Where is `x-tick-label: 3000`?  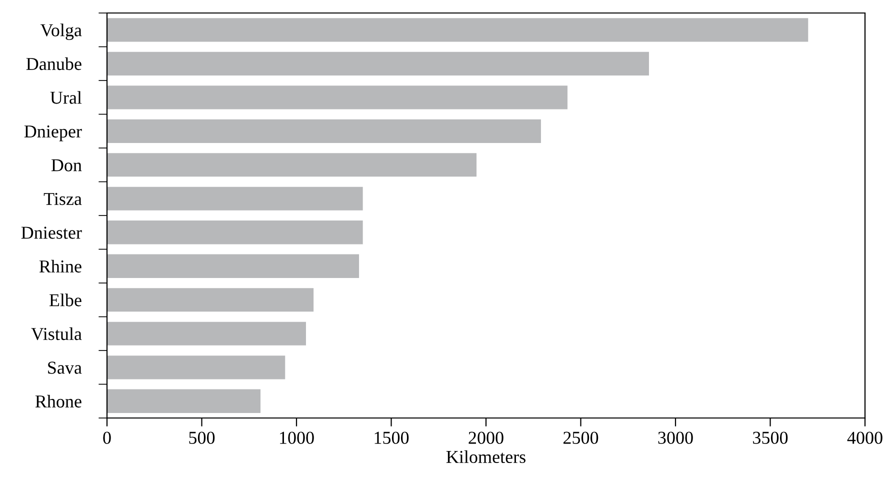 x-tick-label: 3000 is located at coordinates (675, 438).